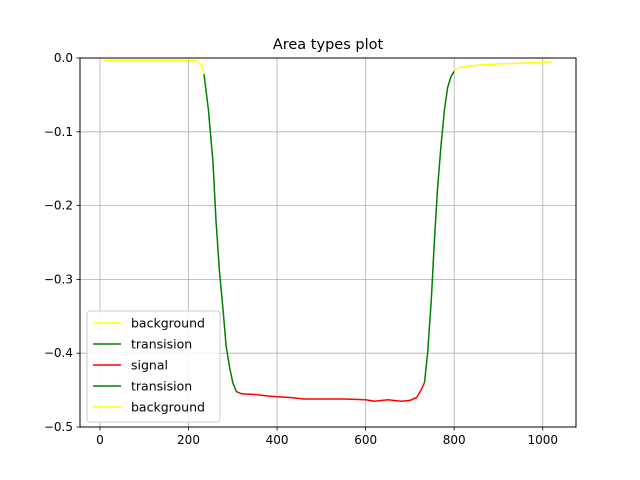  Describe the element at coordinates (58, 353) in the screenshot. I see `y-tick-label: −0.4` at that location.